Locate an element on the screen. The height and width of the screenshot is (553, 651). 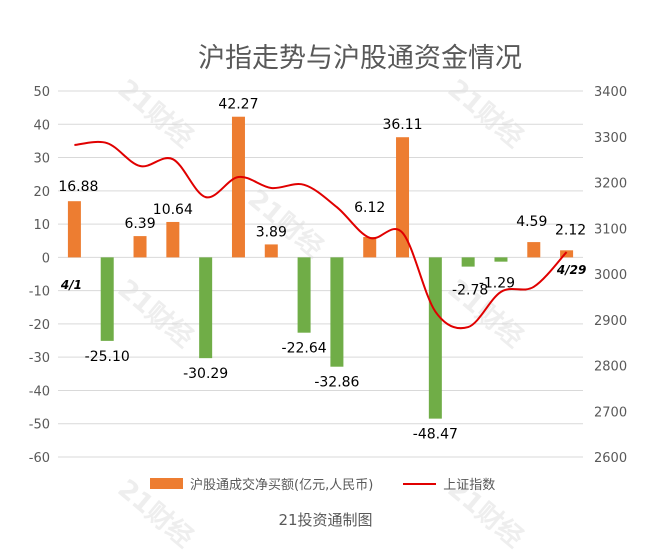
left-axis-tick: 0 is located at coordinates (46, 258).